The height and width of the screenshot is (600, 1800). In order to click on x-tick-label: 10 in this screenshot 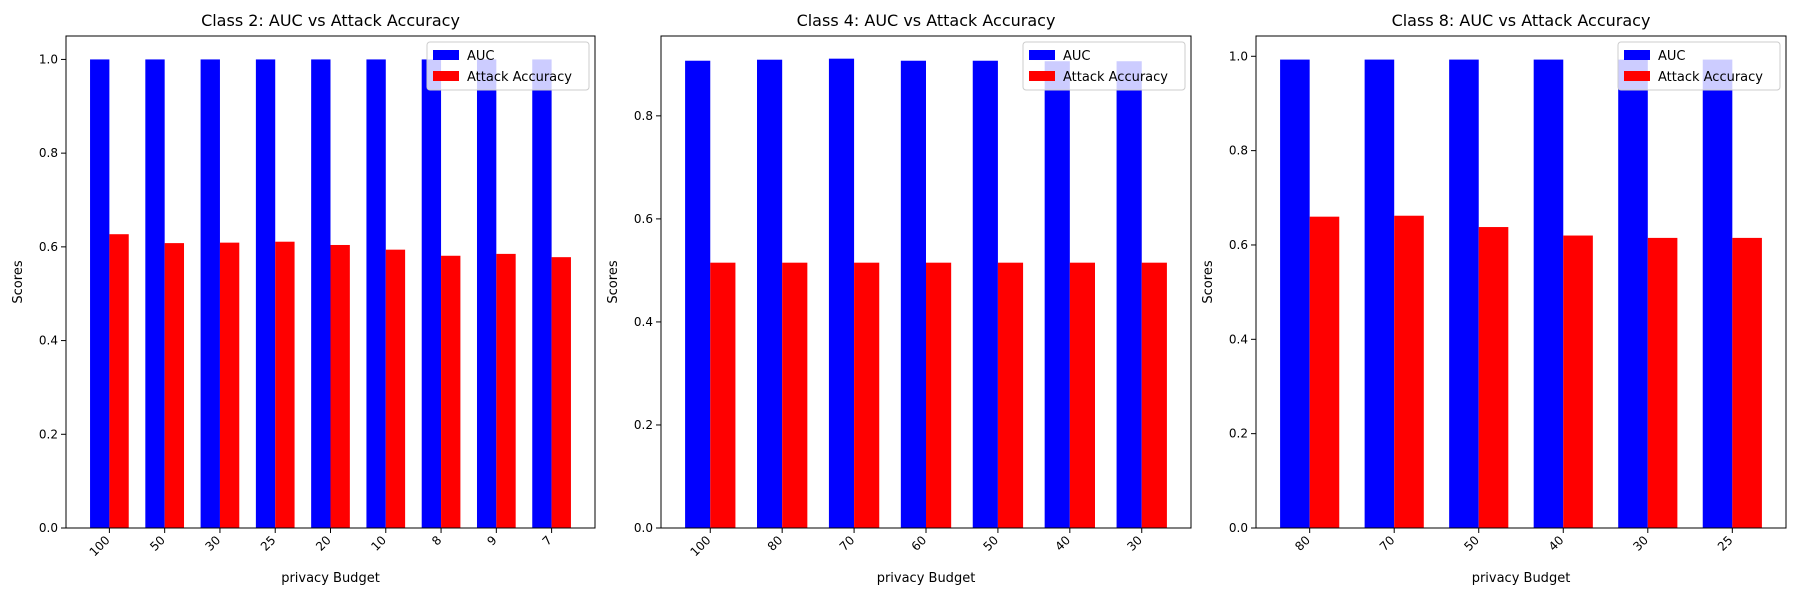, I will do `click(378, 543)`.